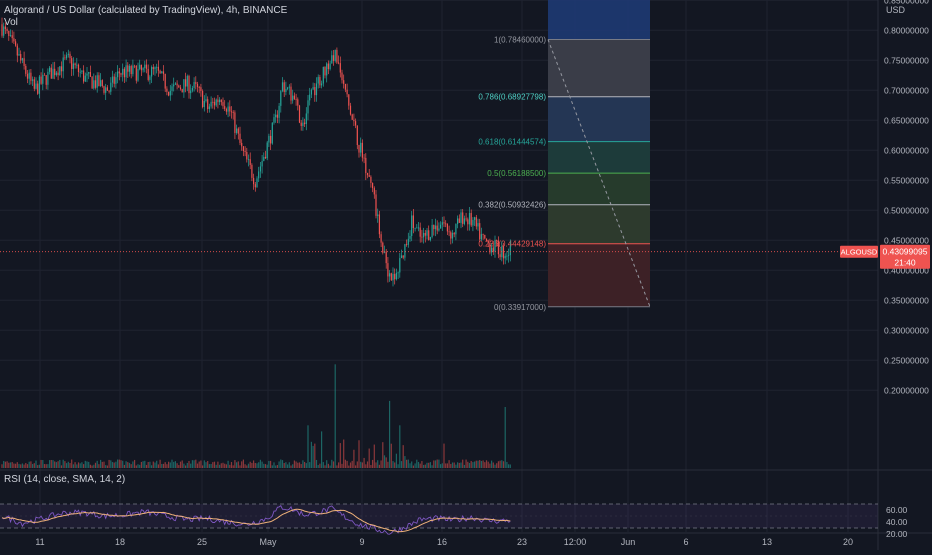 Image resolution: width=932 pixels, height=555 pixels. Describe the element at coordinates (906, 2) in the screenshot. I see `price-tick-label: 0.85000000` at that location.